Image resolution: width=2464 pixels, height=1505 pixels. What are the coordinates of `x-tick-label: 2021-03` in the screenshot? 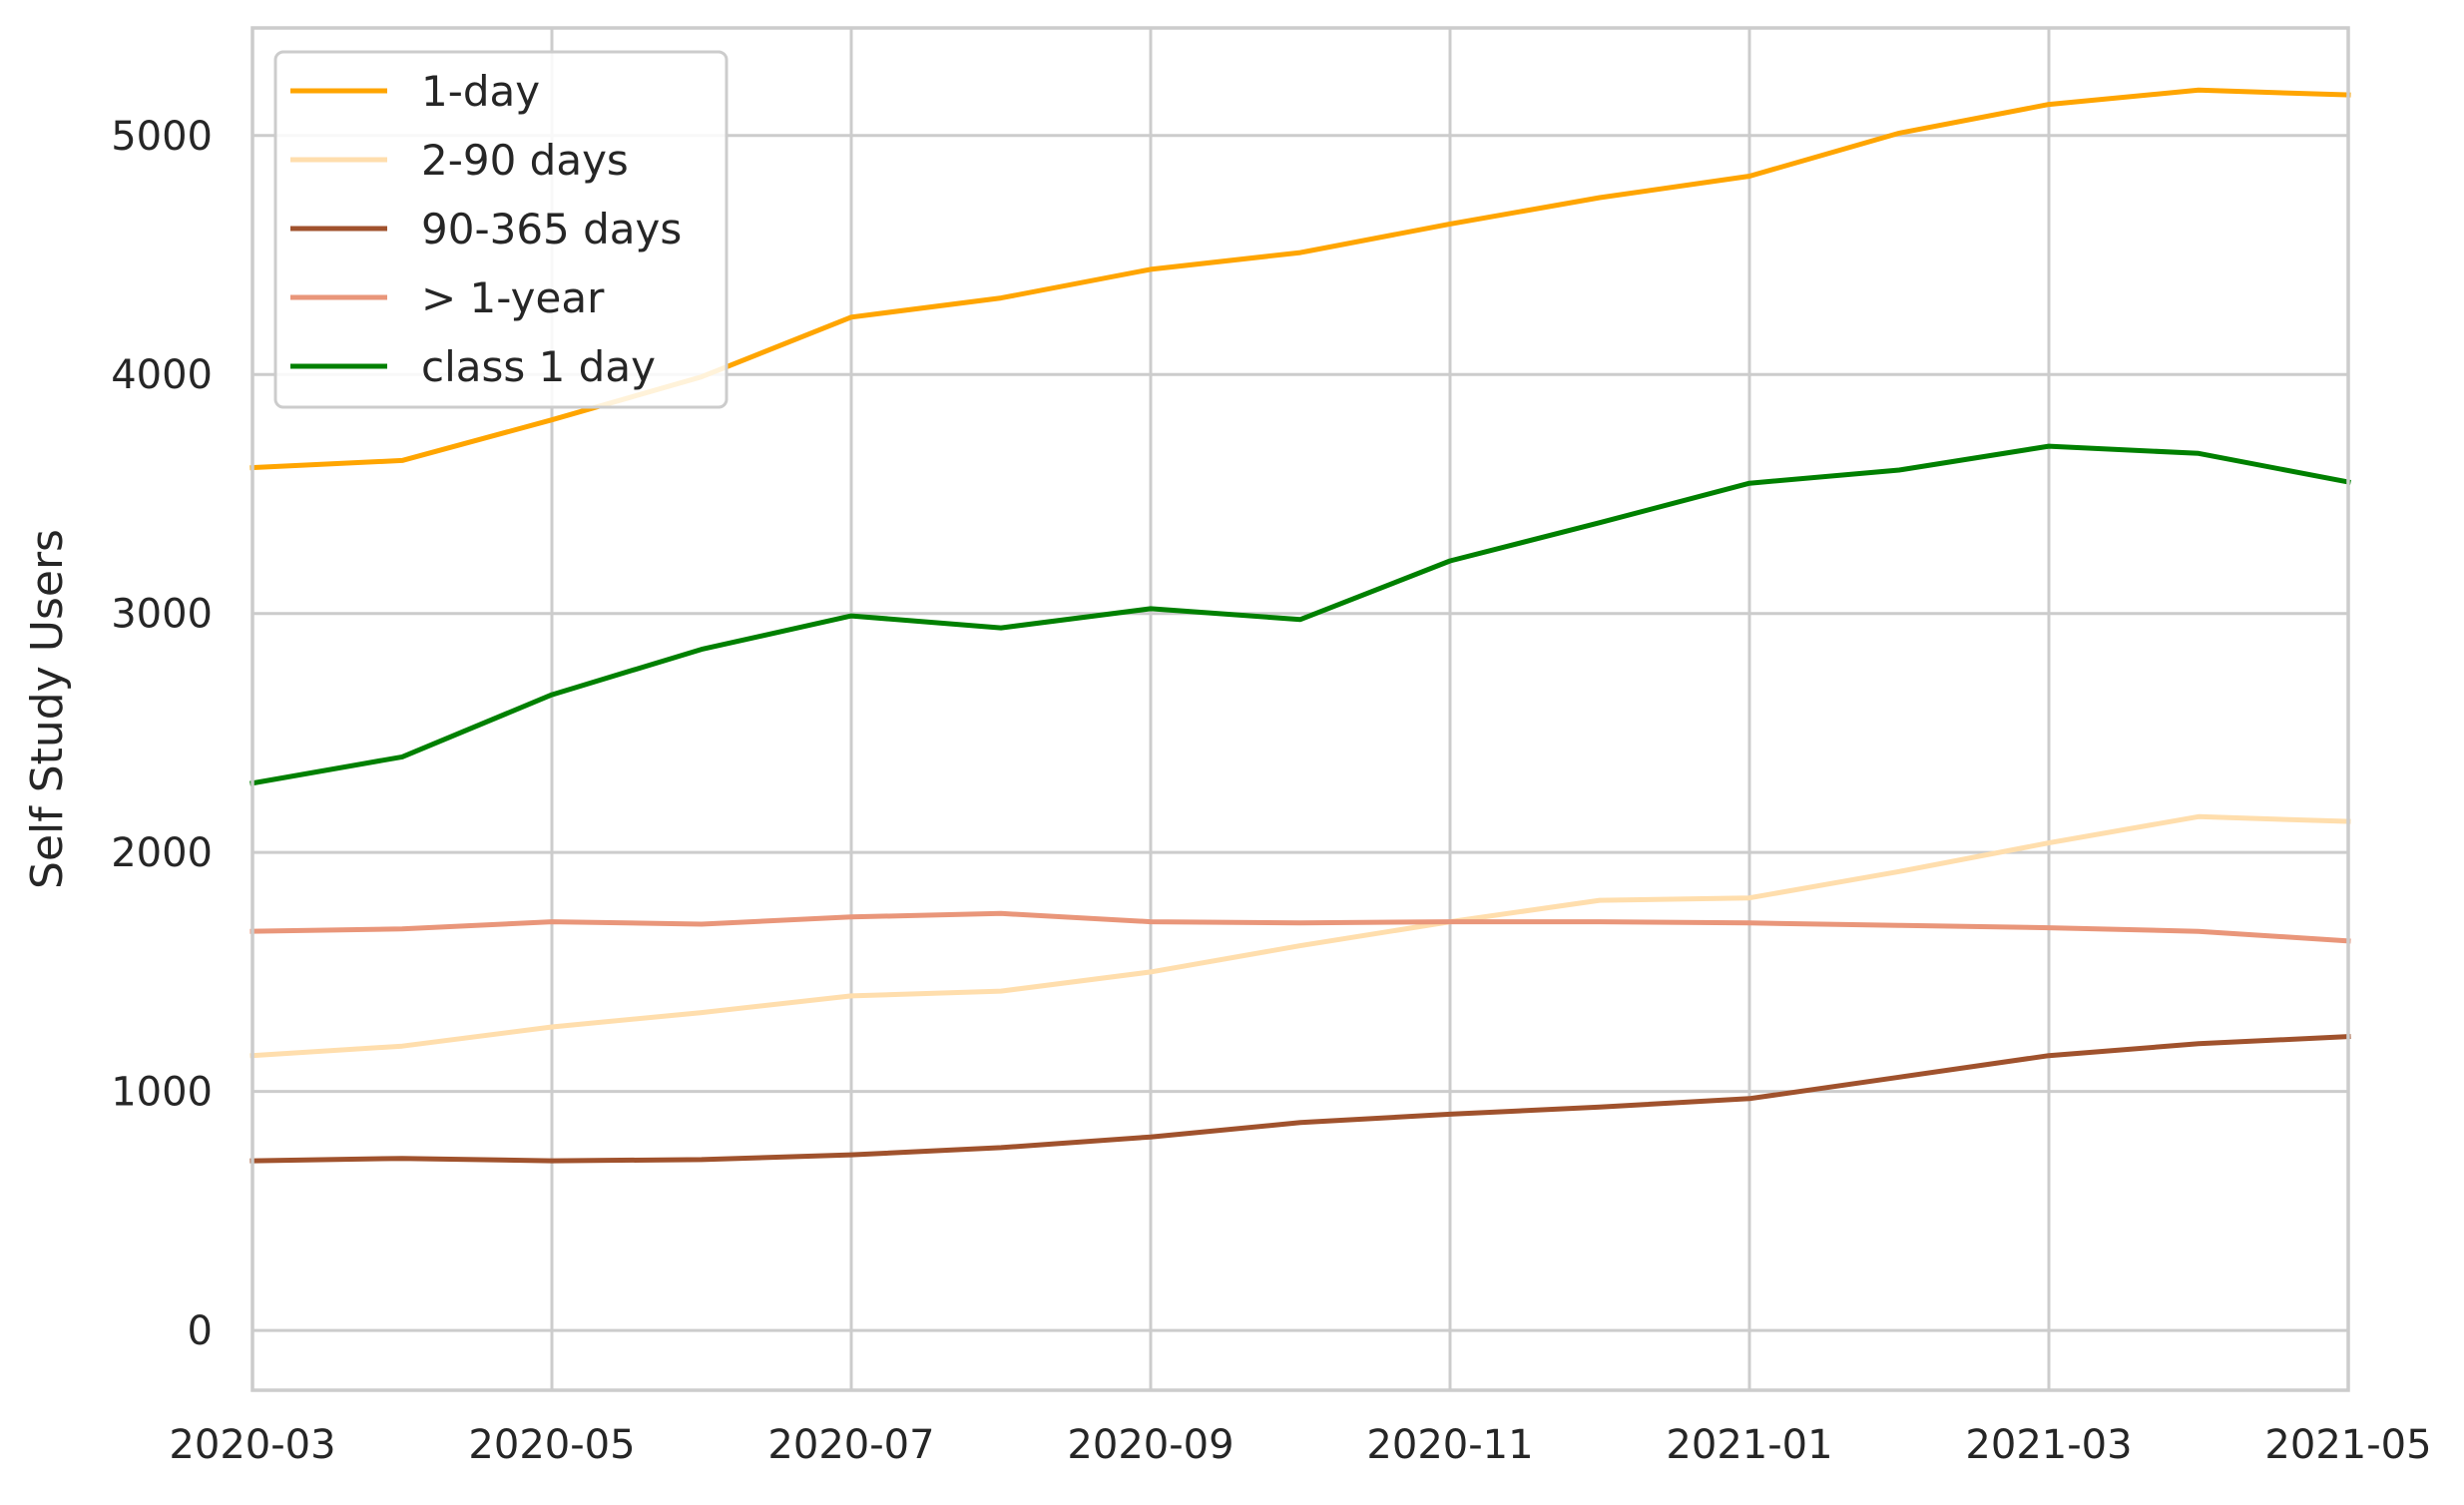 It's located at (2048, 1445).